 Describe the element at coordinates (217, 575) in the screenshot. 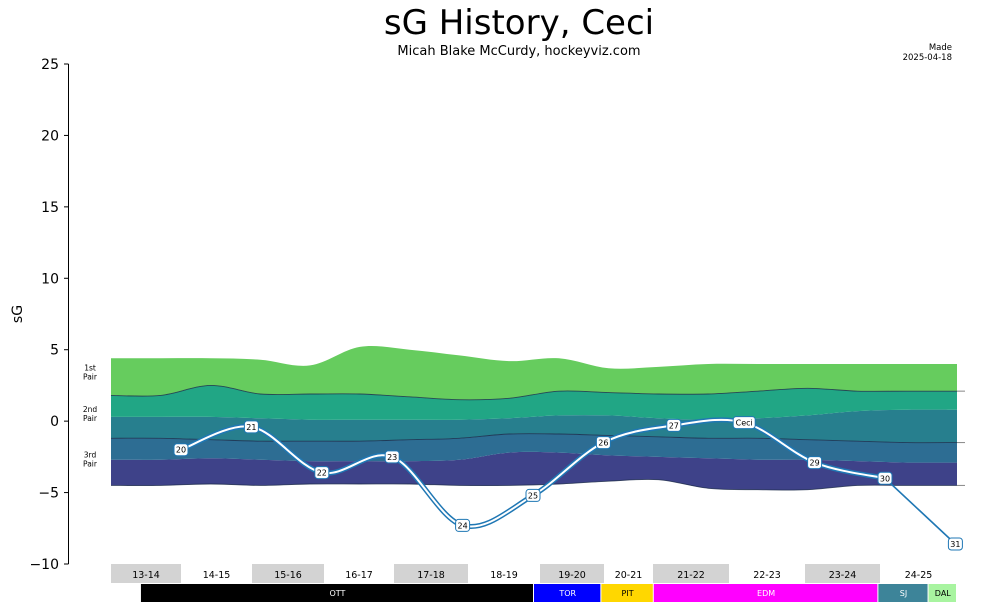

I see `season-label-1: 14-15` at that location.